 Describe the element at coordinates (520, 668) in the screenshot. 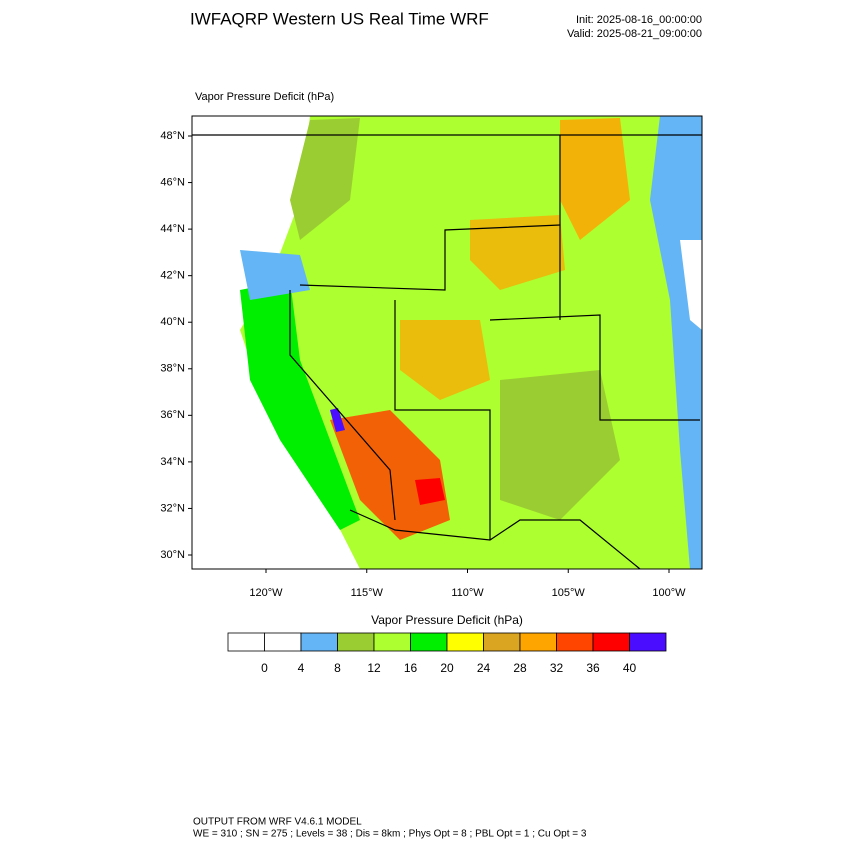

I see `colorbar-label: 28` at that location.